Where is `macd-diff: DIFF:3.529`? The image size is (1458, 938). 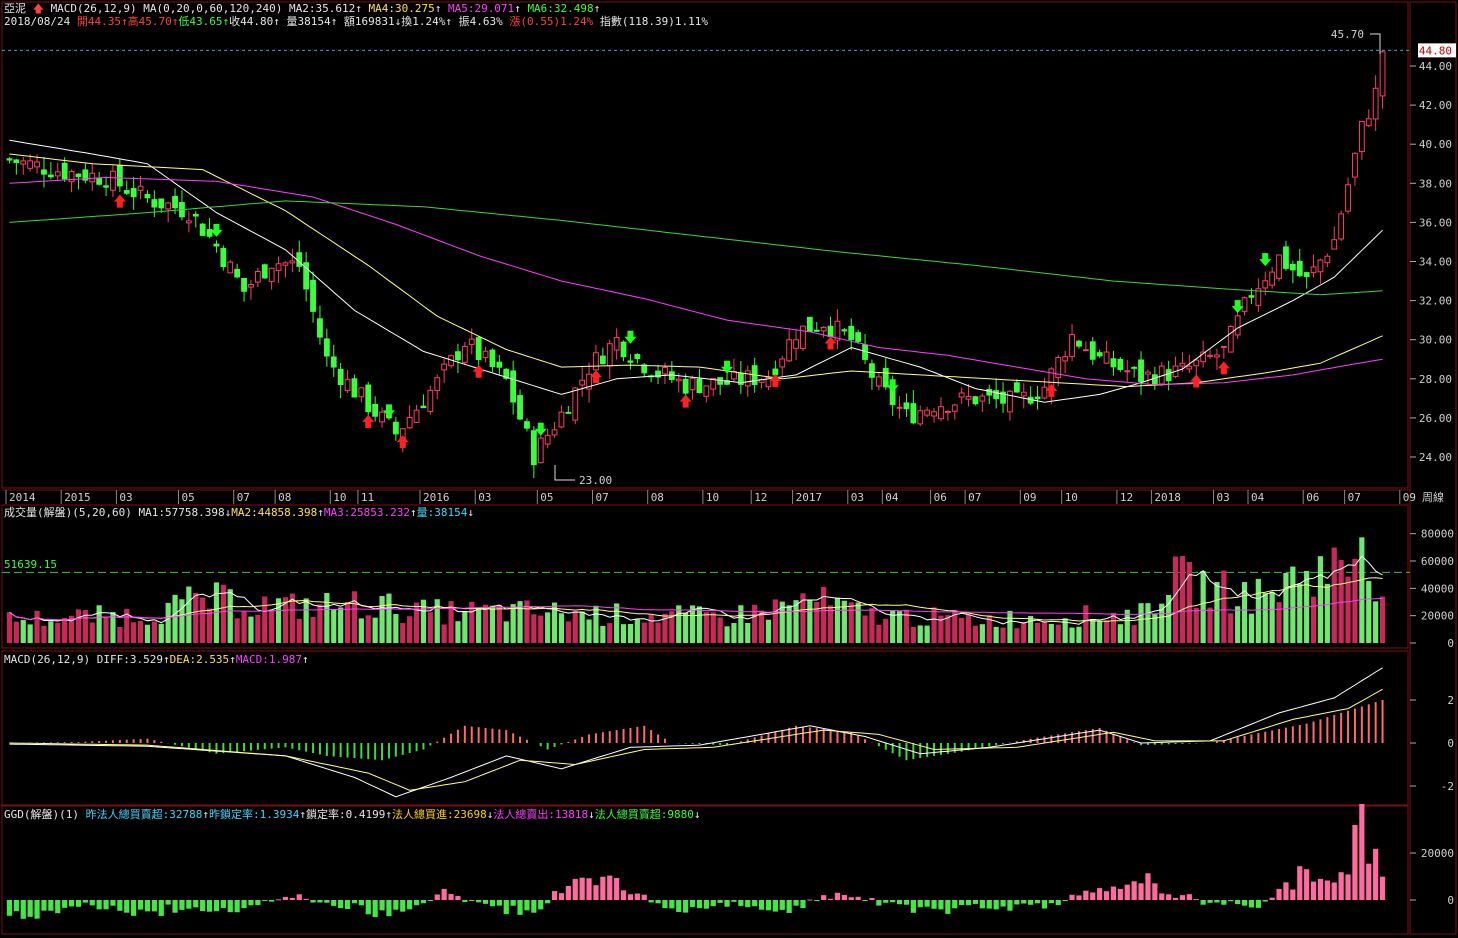 macd-diff: DIFF:3.529 is located at coordinates (129, 659).